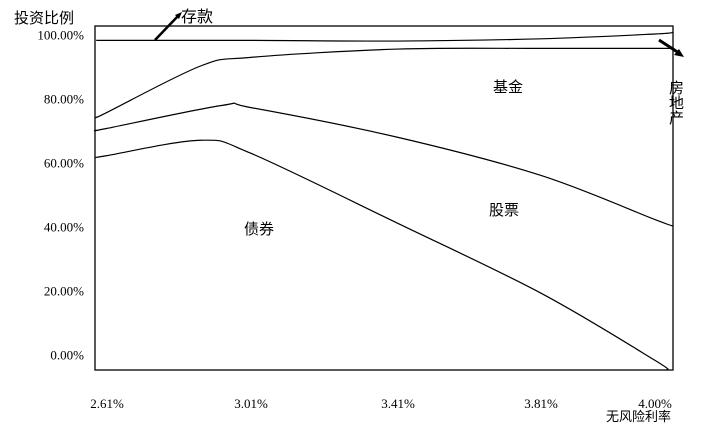  I want to click on label-deposits: 存款, so click(197, 17).